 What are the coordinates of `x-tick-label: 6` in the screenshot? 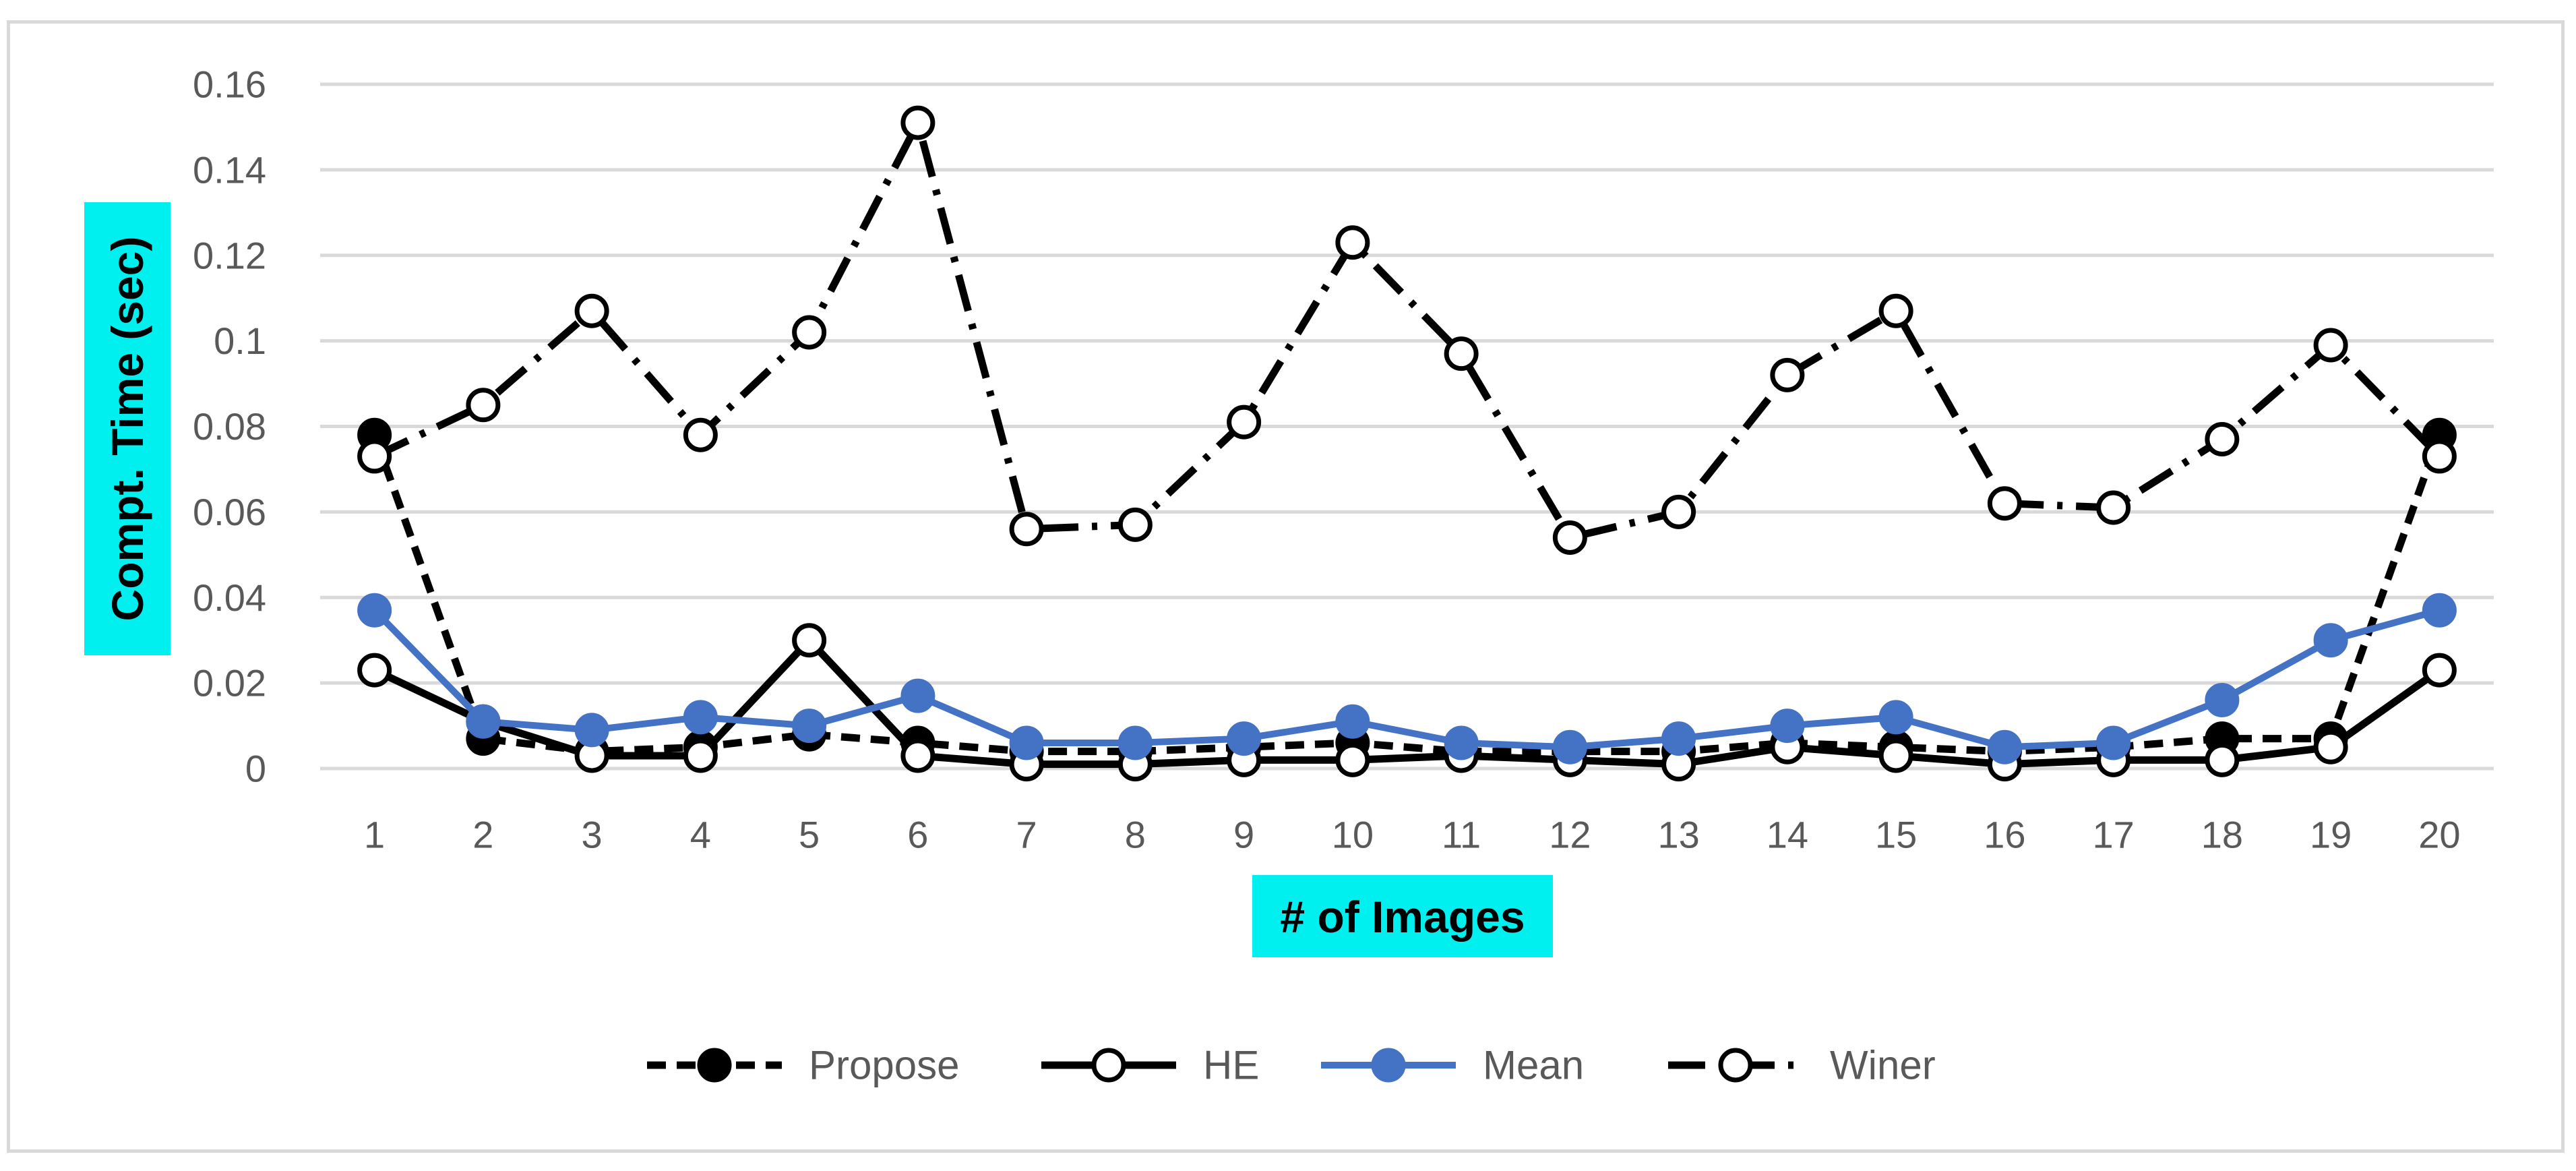 It's located at (918, 835).